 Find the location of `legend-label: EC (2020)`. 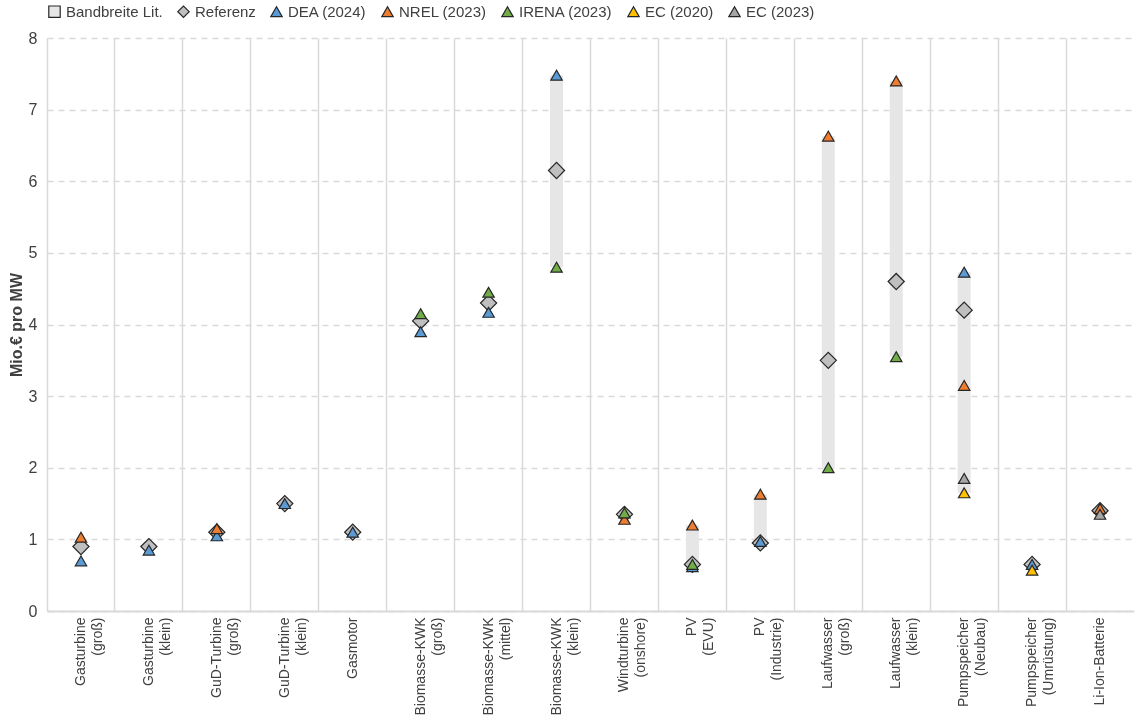

legend-label: EC (2020) is located at coordinates (679, 11).